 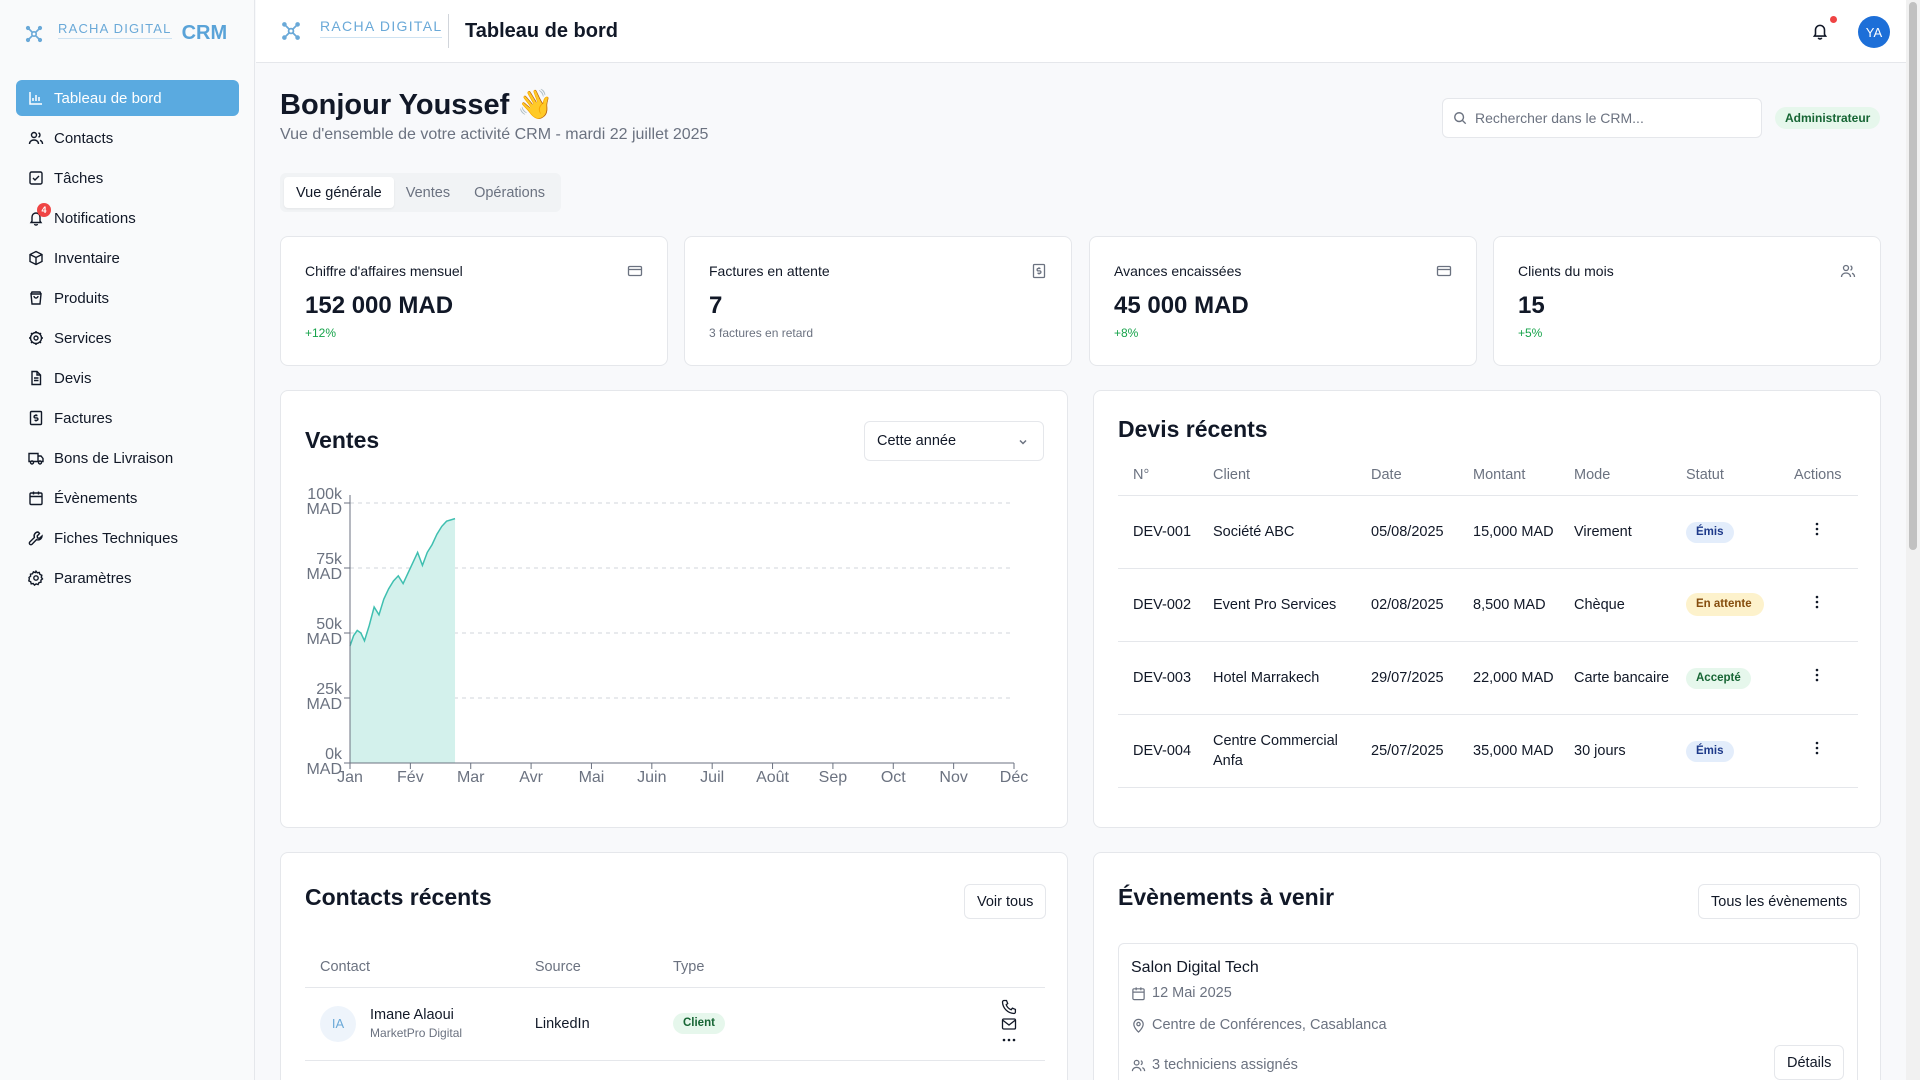 I want to click on view-all-contacts-button: Voir tous, so click(x=1005, y=901).